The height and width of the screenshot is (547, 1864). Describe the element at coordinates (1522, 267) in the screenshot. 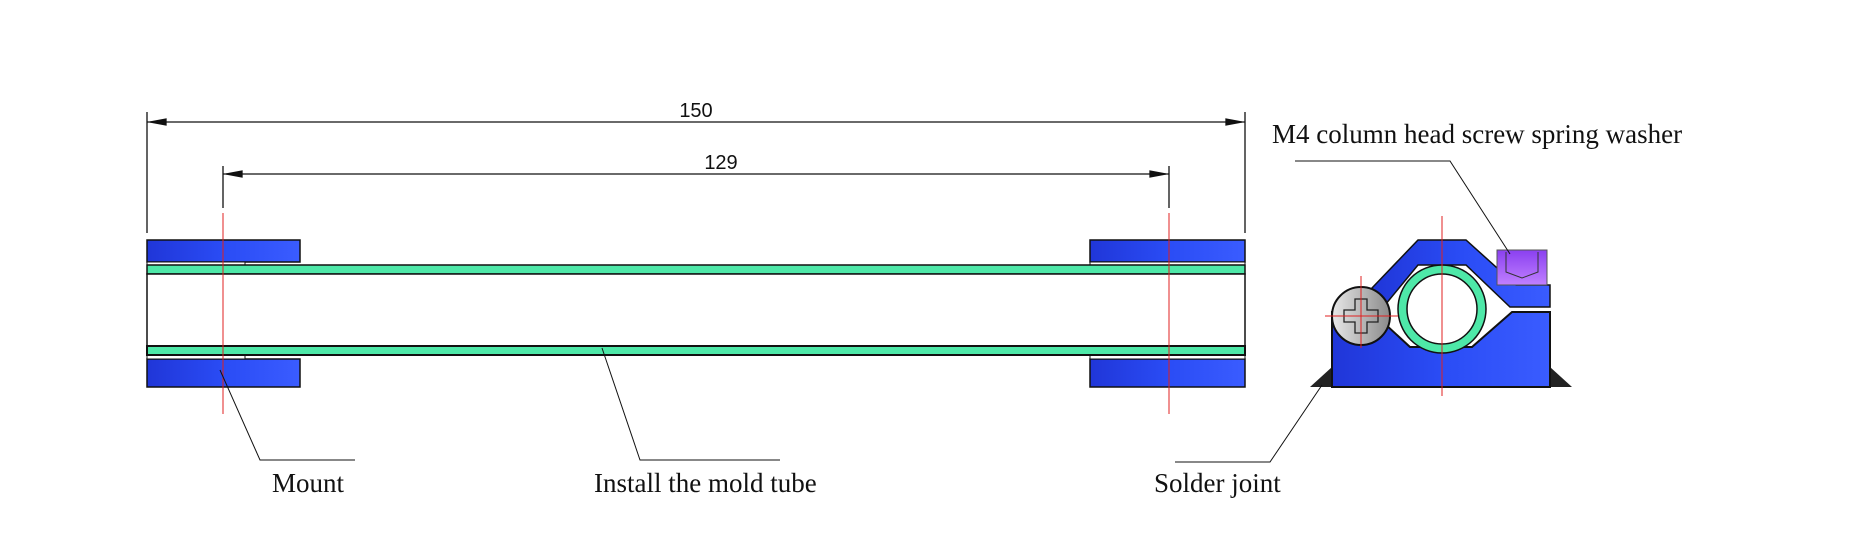

I see `m4-screw-head` at that location.